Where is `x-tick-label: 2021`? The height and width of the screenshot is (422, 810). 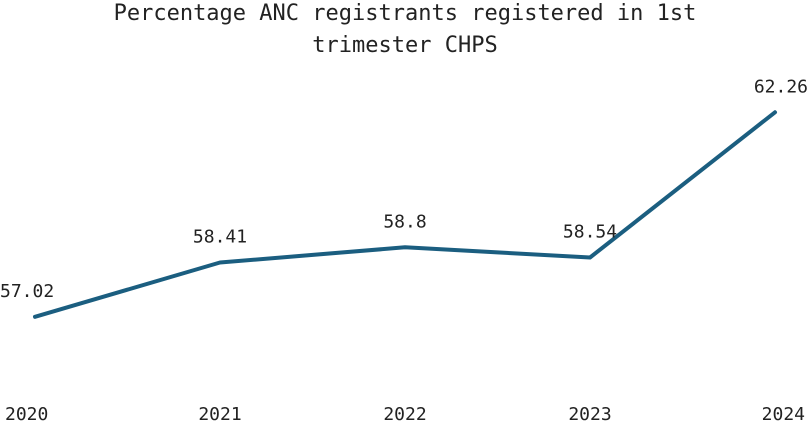 x-tick-label: 2021 is located at coordinates (219, 413).